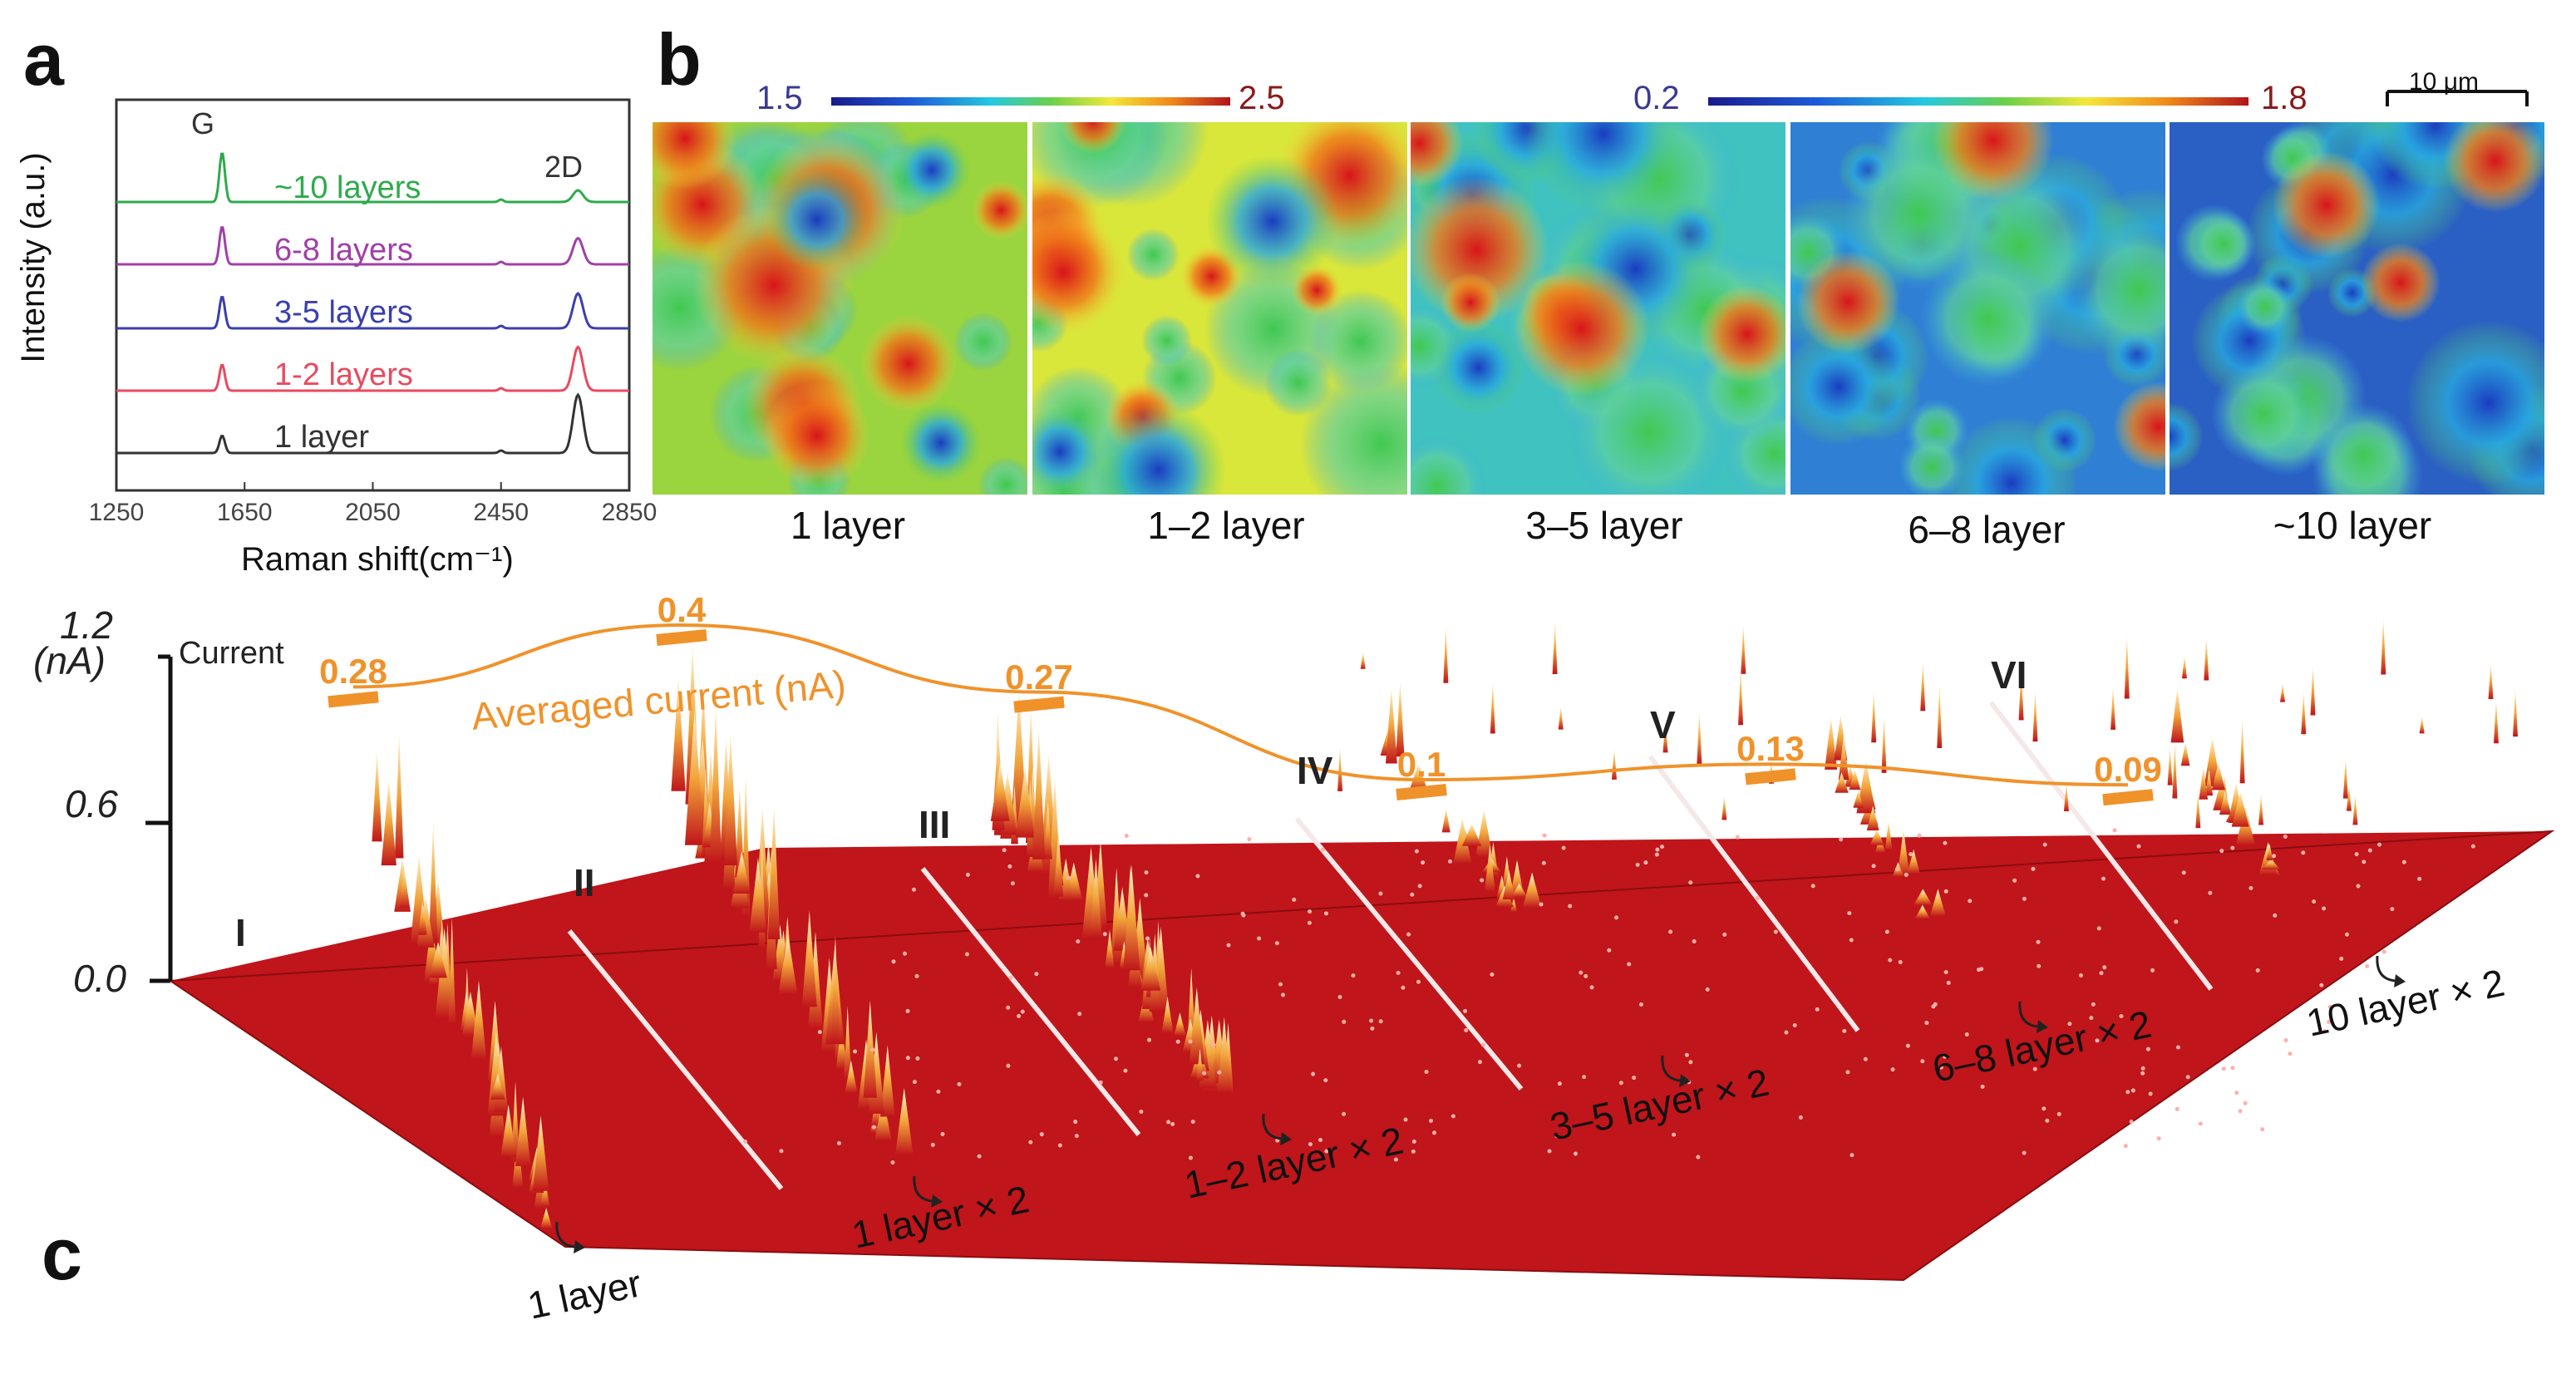 The image size is (2576, 1374). Describe the element at coordinates (2444, 82) in the screenshot. I see `scale-bar-label: 10 μm` at that location.